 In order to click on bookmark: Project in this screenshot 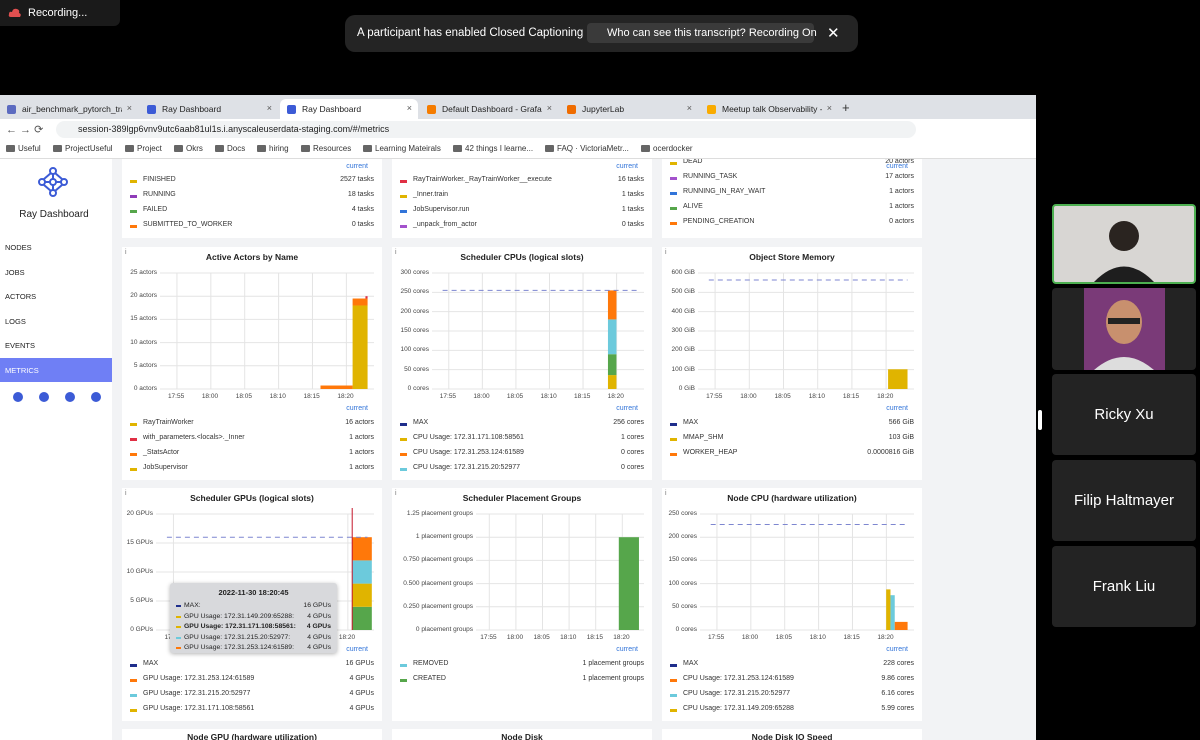, I will do `click(143, 148)`.